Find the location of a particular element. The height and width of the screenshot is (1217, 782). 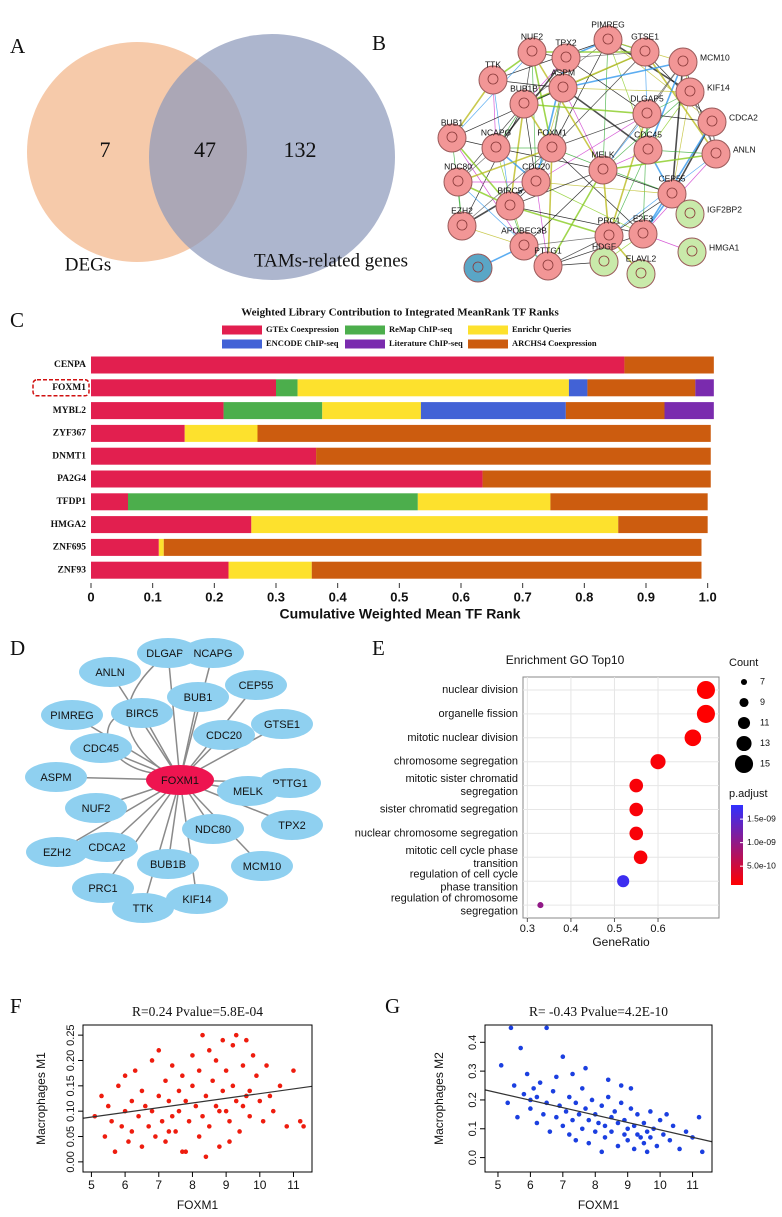

network-label: TPX2 is located at coordinates (566, 42).